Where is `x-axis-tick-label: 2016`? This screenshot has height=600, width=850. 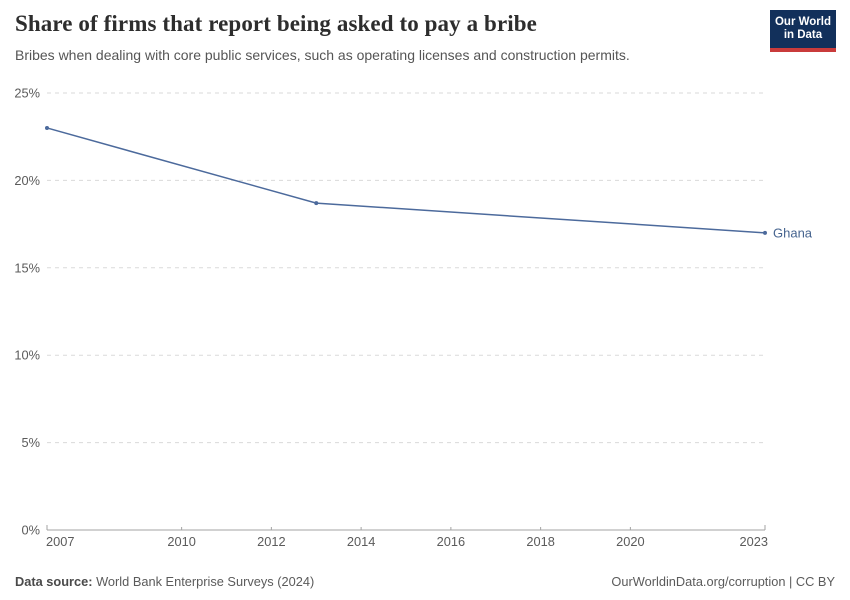 x-axis-tick-label: 2016 is located at coordinates (451, 541).